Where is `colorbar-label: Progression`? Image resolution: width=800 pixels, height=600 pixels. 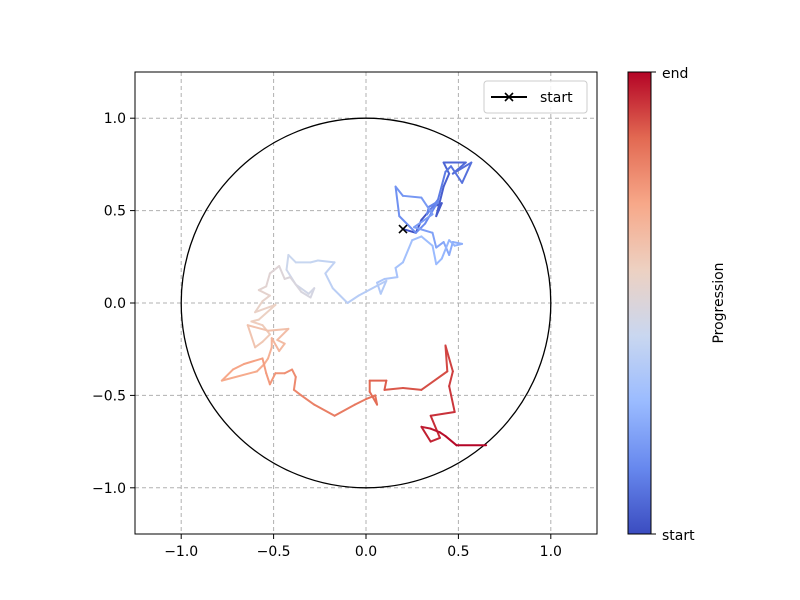
colorbar-label: Progression is located at coordinates (719, 302).